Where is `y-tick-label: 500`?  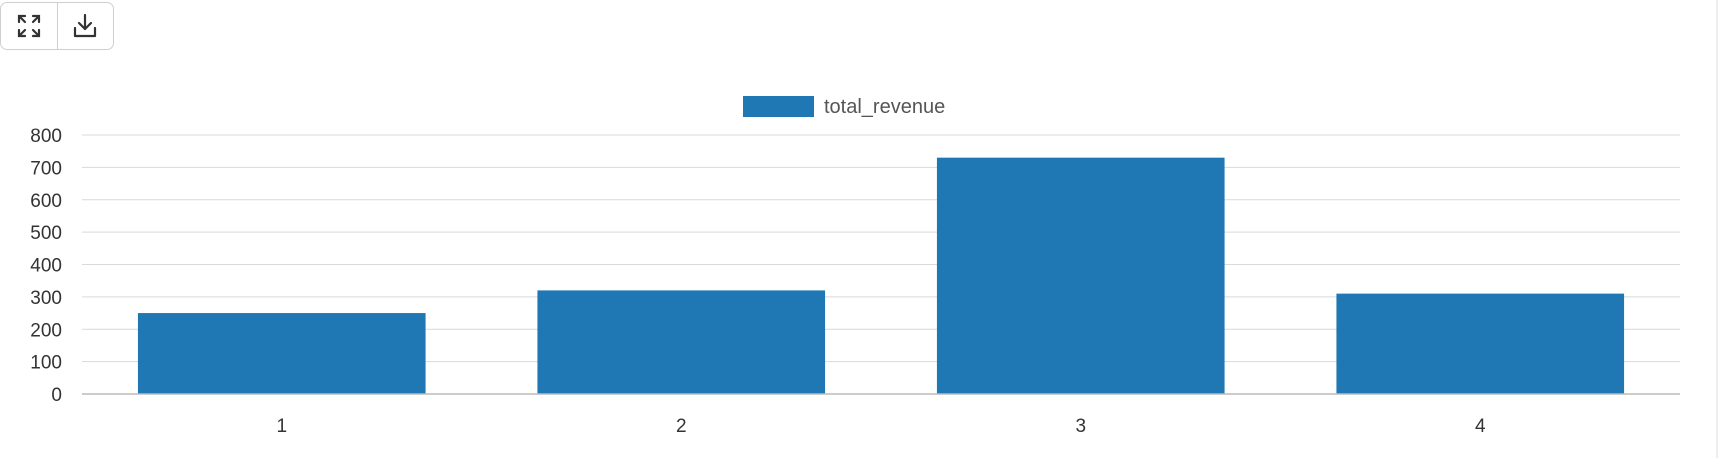 y-tick-label: 500 is located at coordinates (46, 233).